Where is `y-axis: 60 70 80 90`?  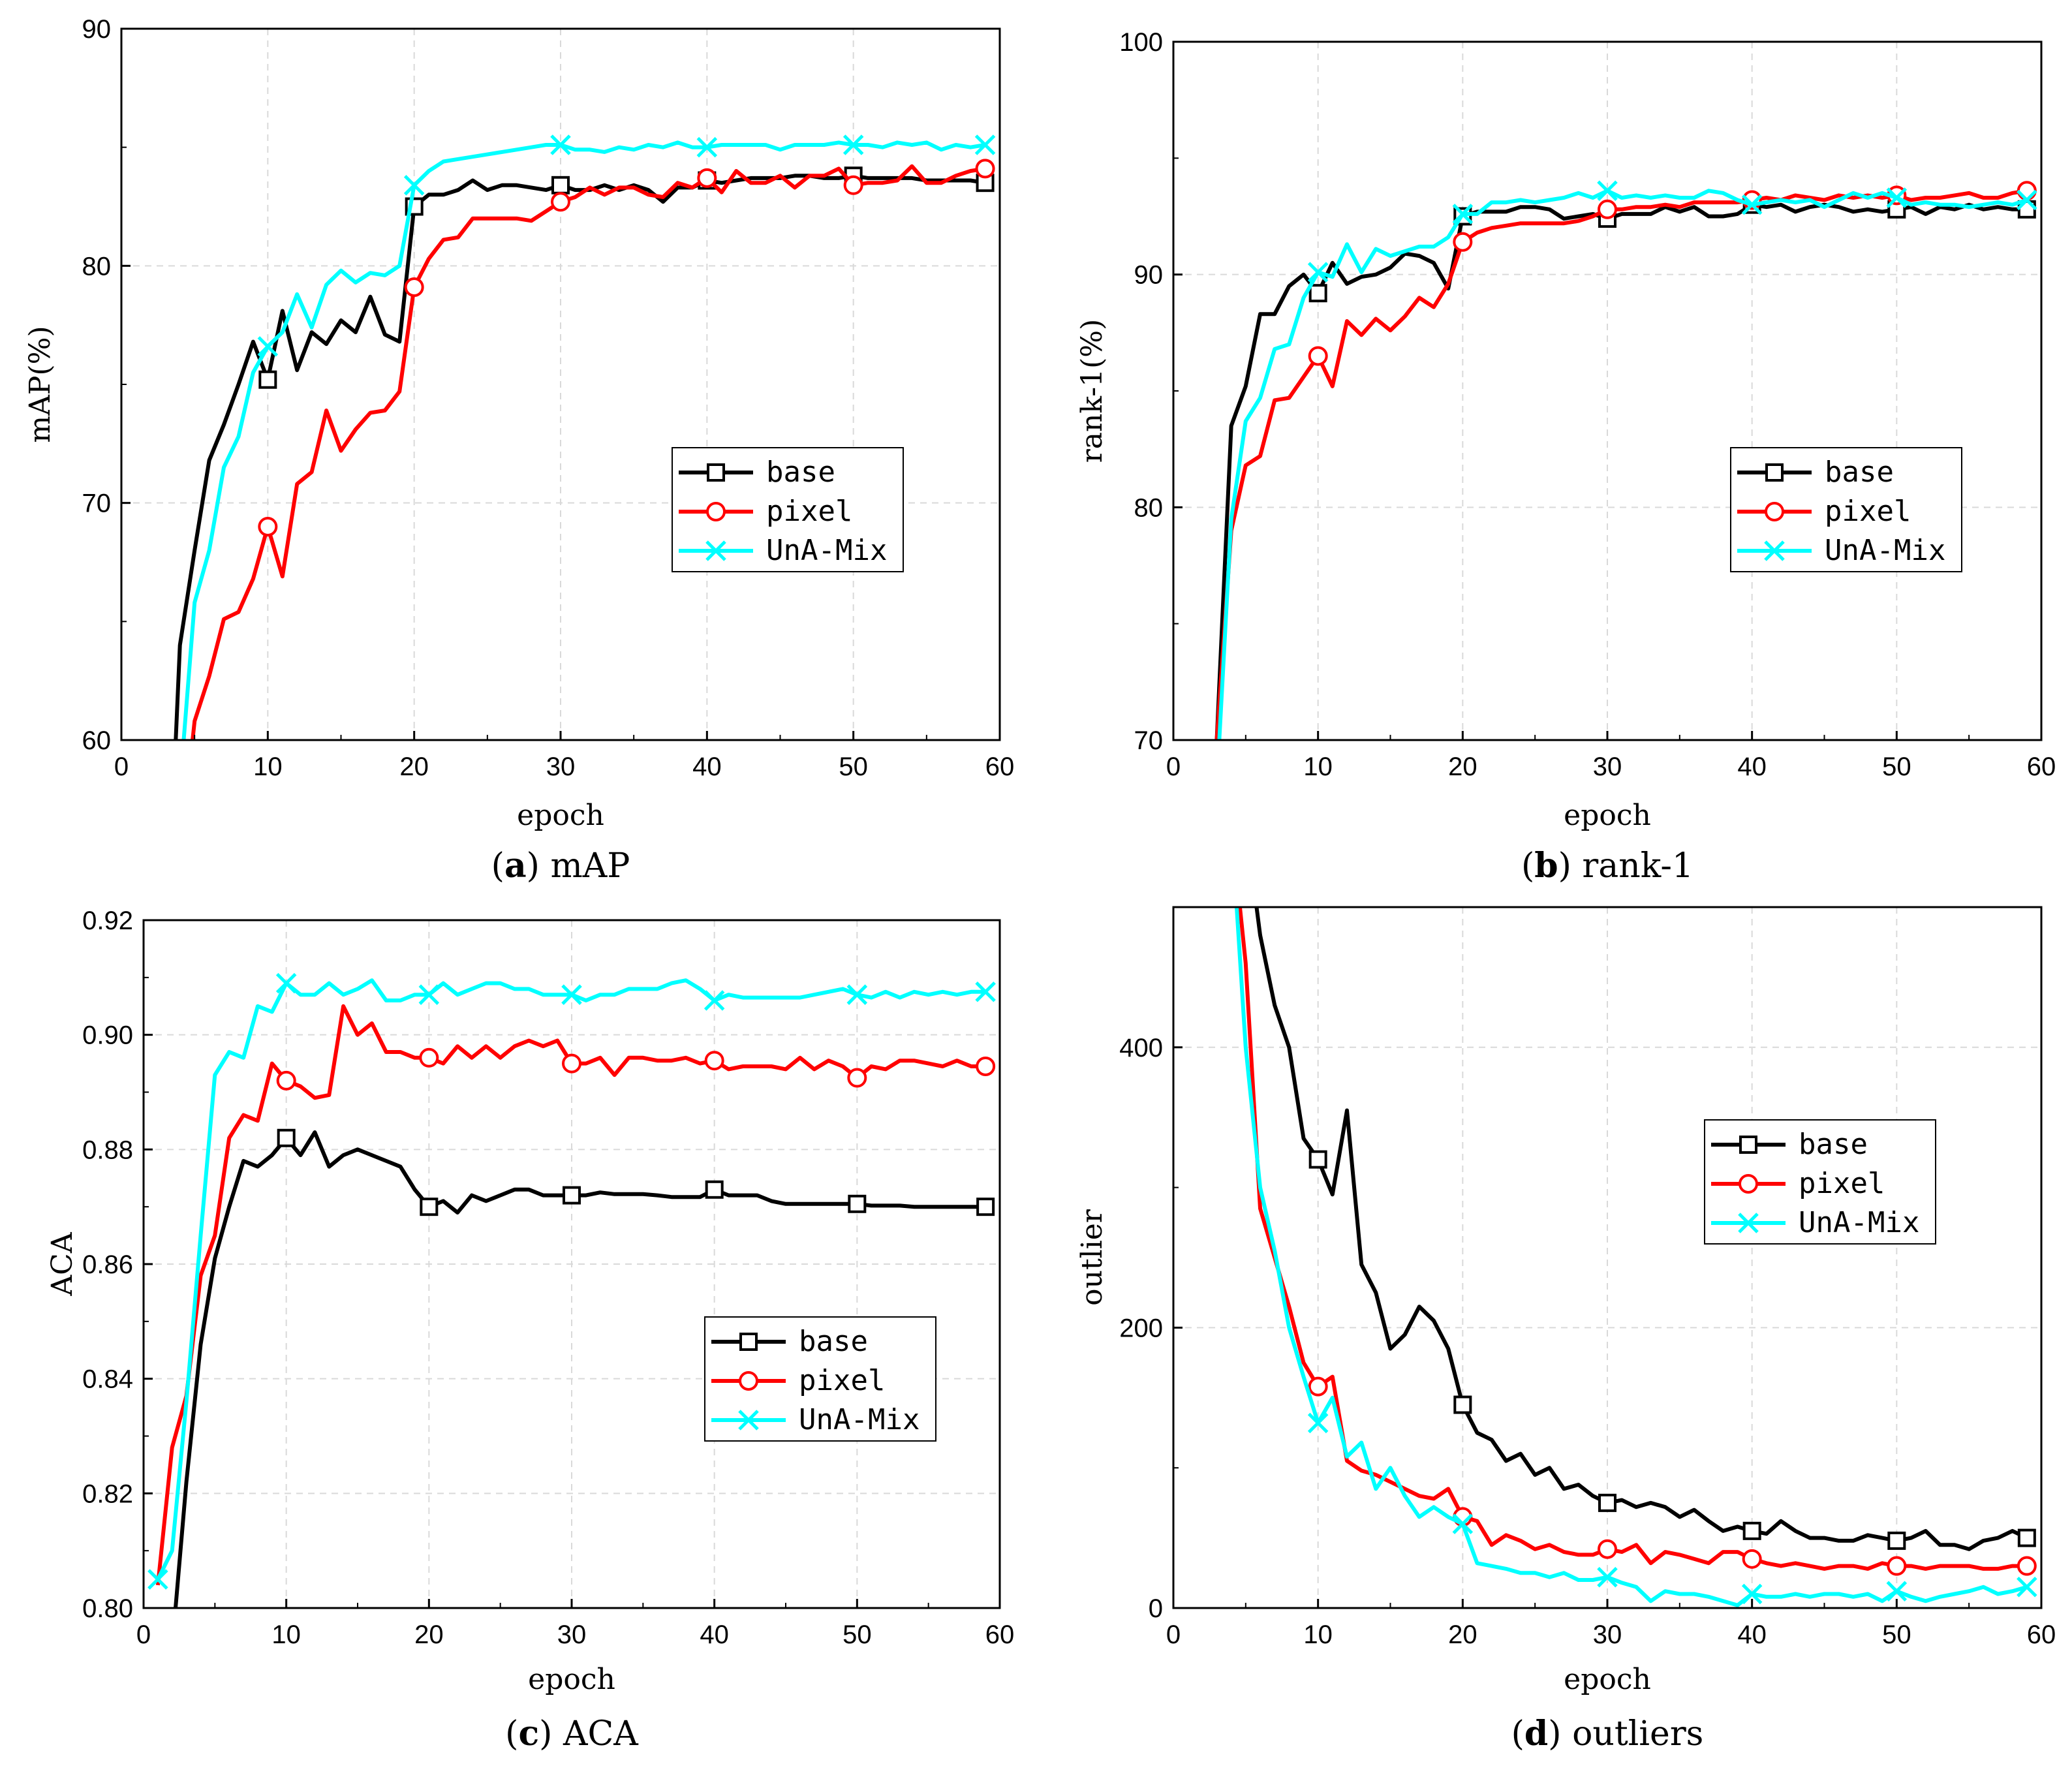
y-axis: 60 70 80 90 is located at coordinates (106, 385).